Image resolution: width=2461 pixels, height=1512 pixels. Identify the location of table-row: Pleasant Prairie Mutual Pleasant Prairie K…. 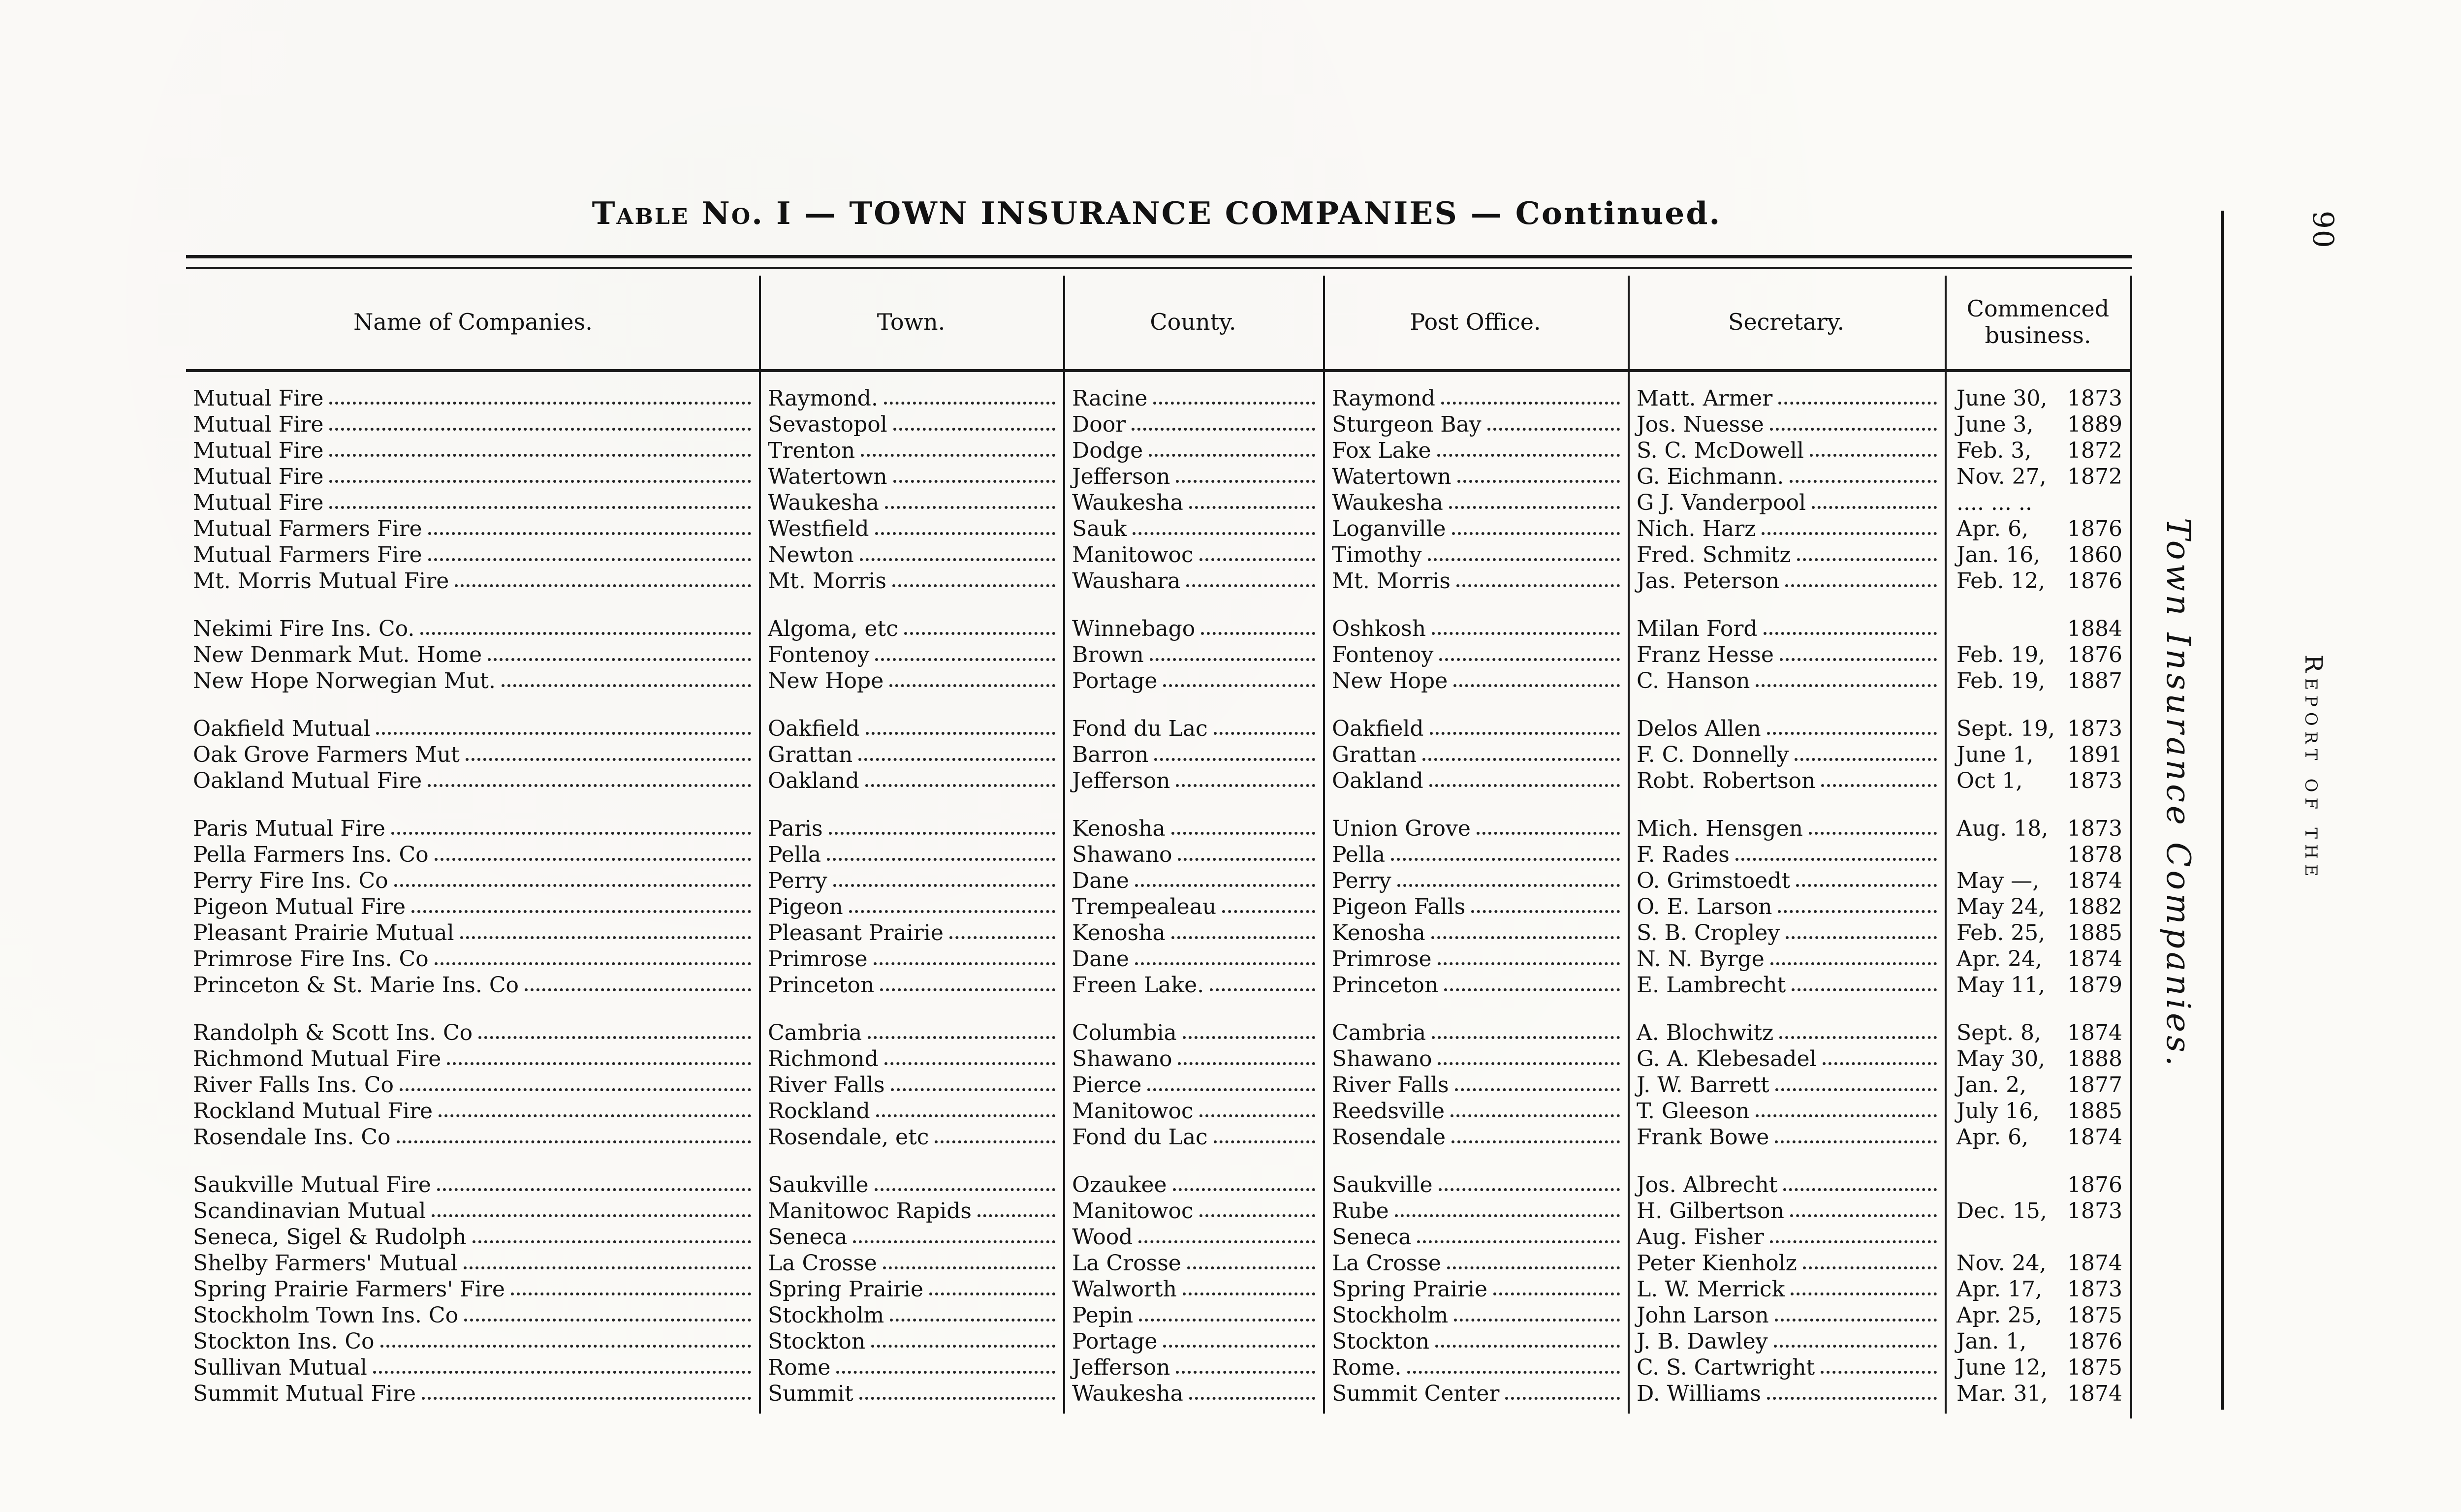
(1159, 932).